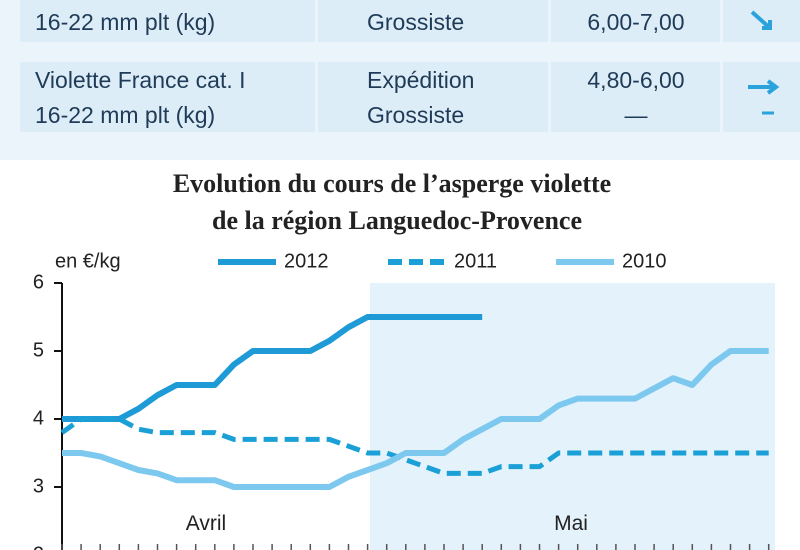 The height and width of the screenshot is (550, 800). What do you see at coordinates (38, 546) in the screenshot?
I see `y-tick-label: 2` at bounding box center [38, 546].